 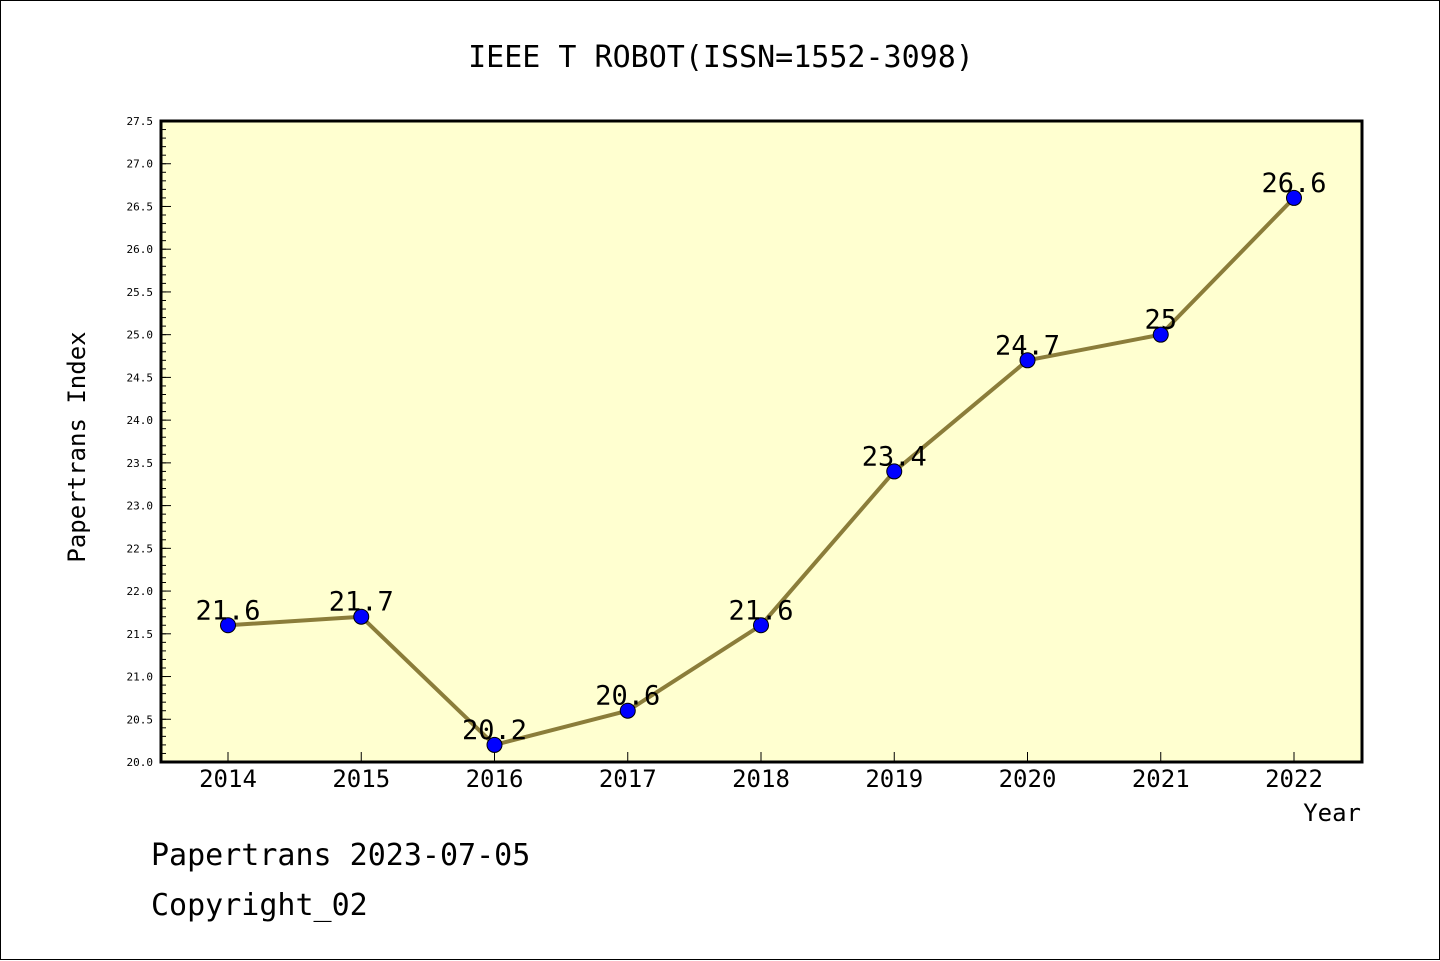 What do you see at coordinates (140, 591) in the screenshot?
I see `y-tick-label: 22.0` at bounding box center [140, 591].